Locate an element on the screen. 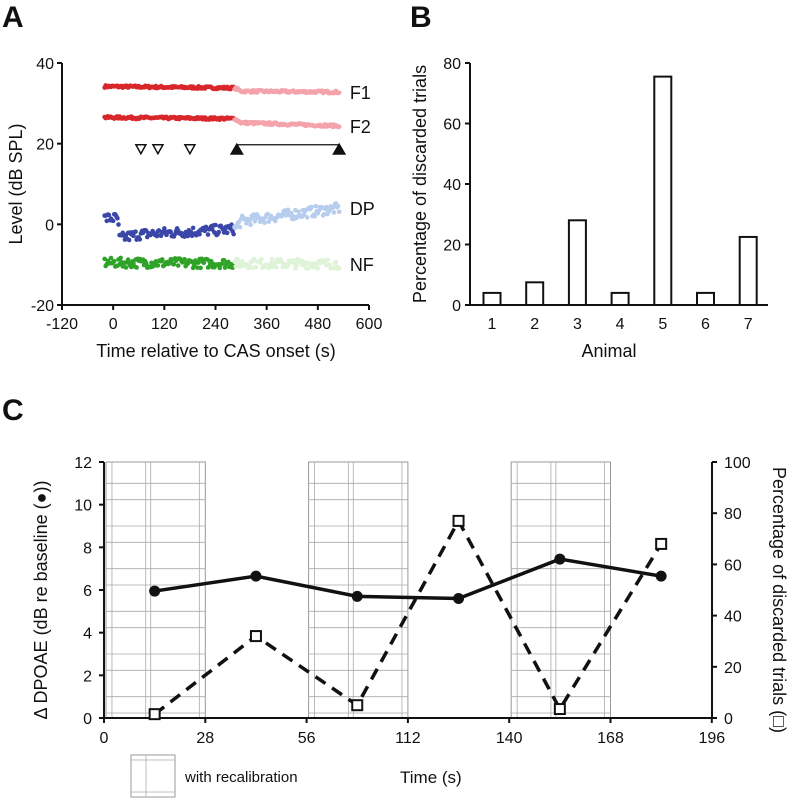 The height and width of the screenshot is (799, 789). y-tick-label: 60 is located at coordinates (452, 125).